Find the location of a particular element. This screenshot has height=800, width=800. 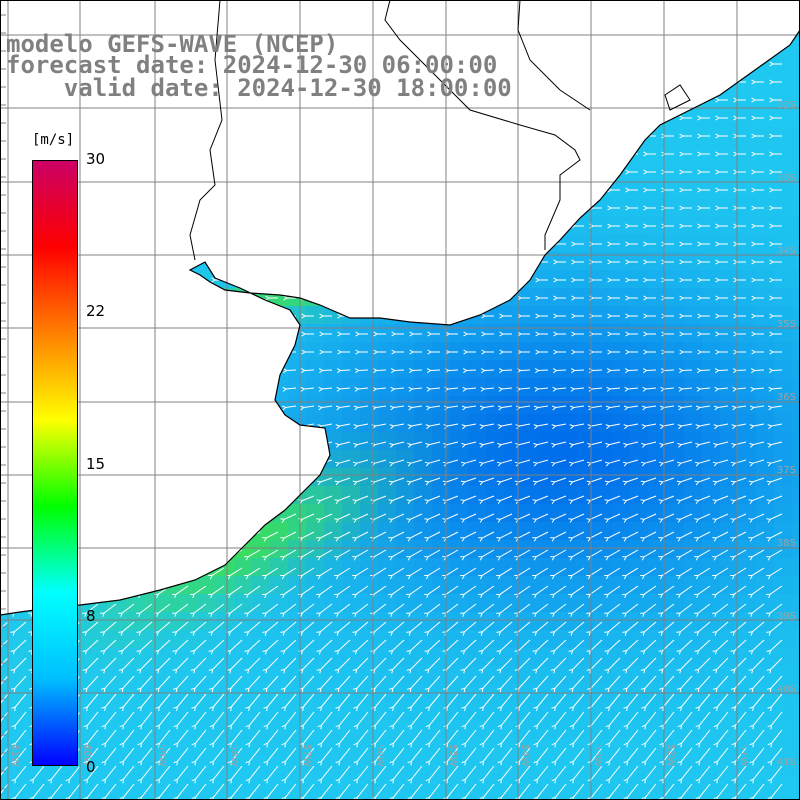

lat-label: 41S is located at coordinates (786, 762).